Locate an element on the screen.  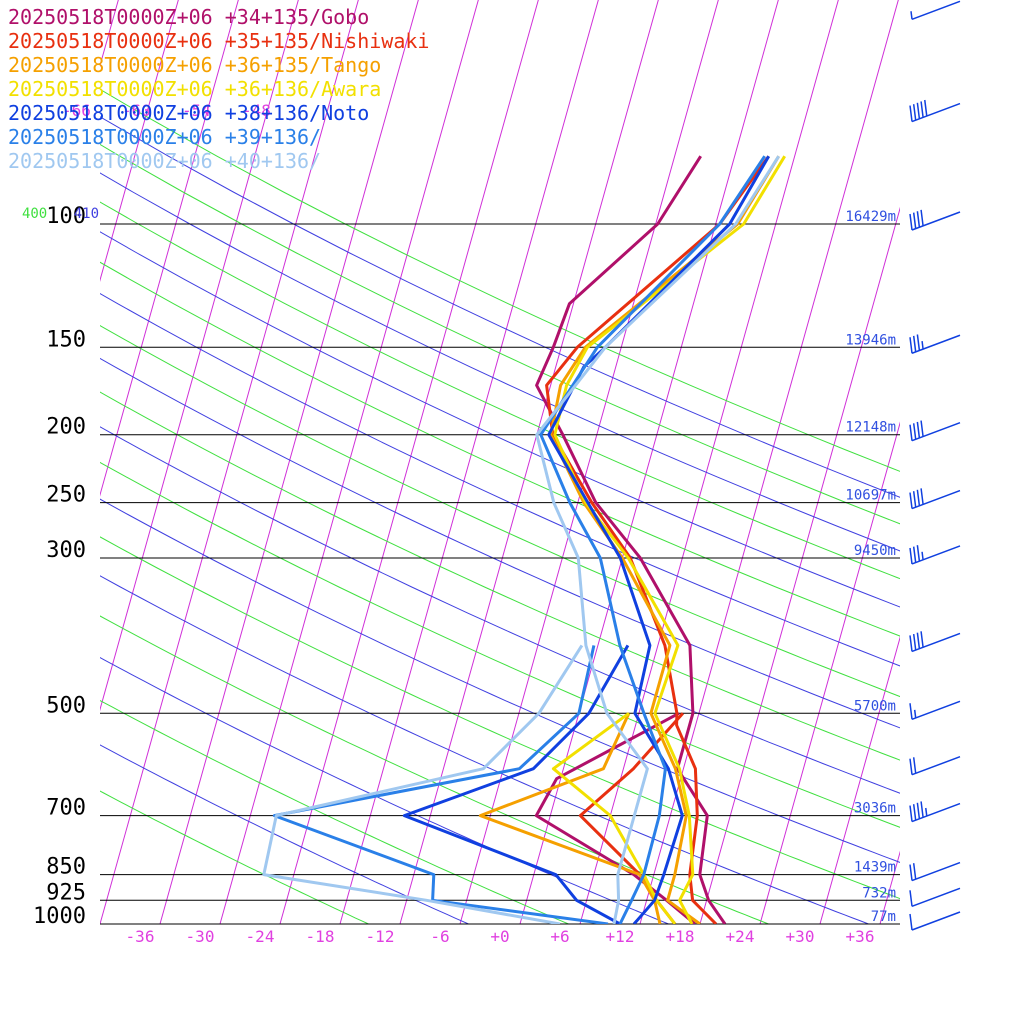
dewpoint-profile-line is located at coordinates (570, 818).